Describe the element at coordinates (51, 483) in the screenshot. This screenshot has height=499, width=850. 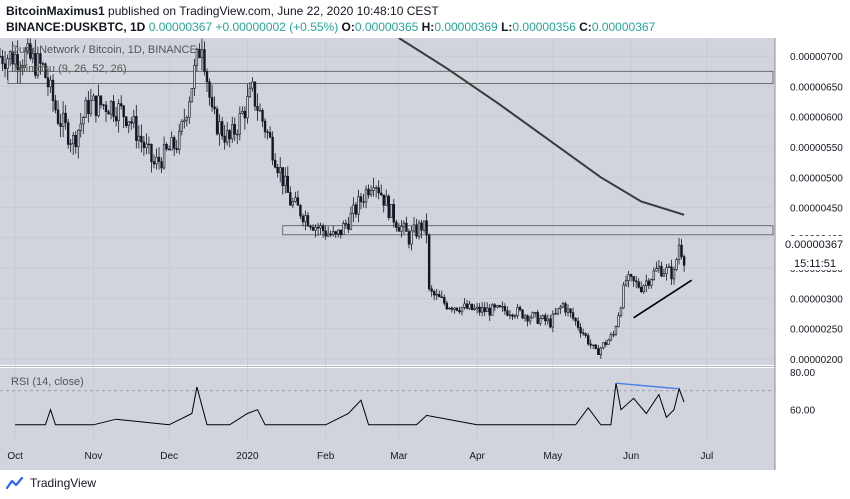
I see `tradingview-logo: TradingView` at that location.